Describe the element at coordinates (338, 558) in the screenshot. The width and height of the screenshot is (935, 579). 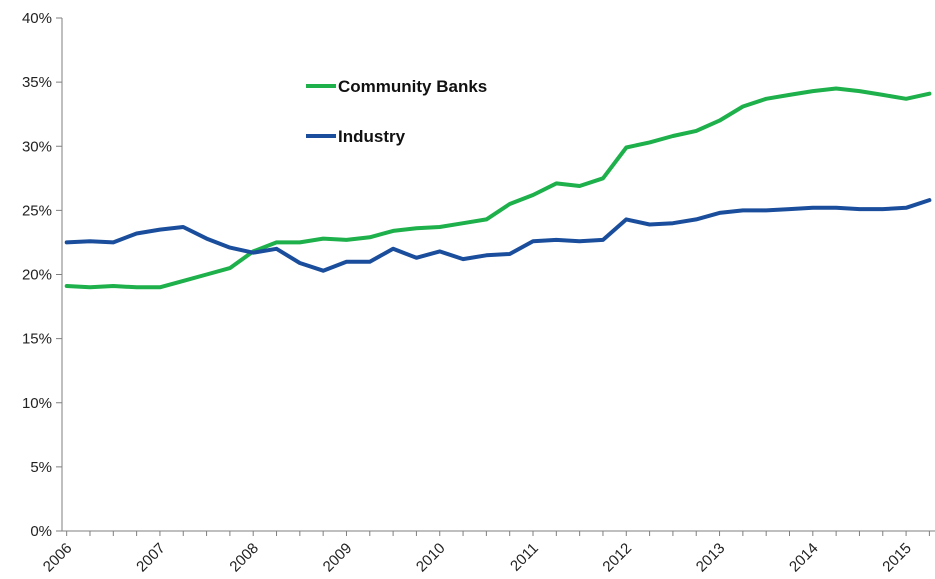
I see `x-tick-label: 2009` at that location.